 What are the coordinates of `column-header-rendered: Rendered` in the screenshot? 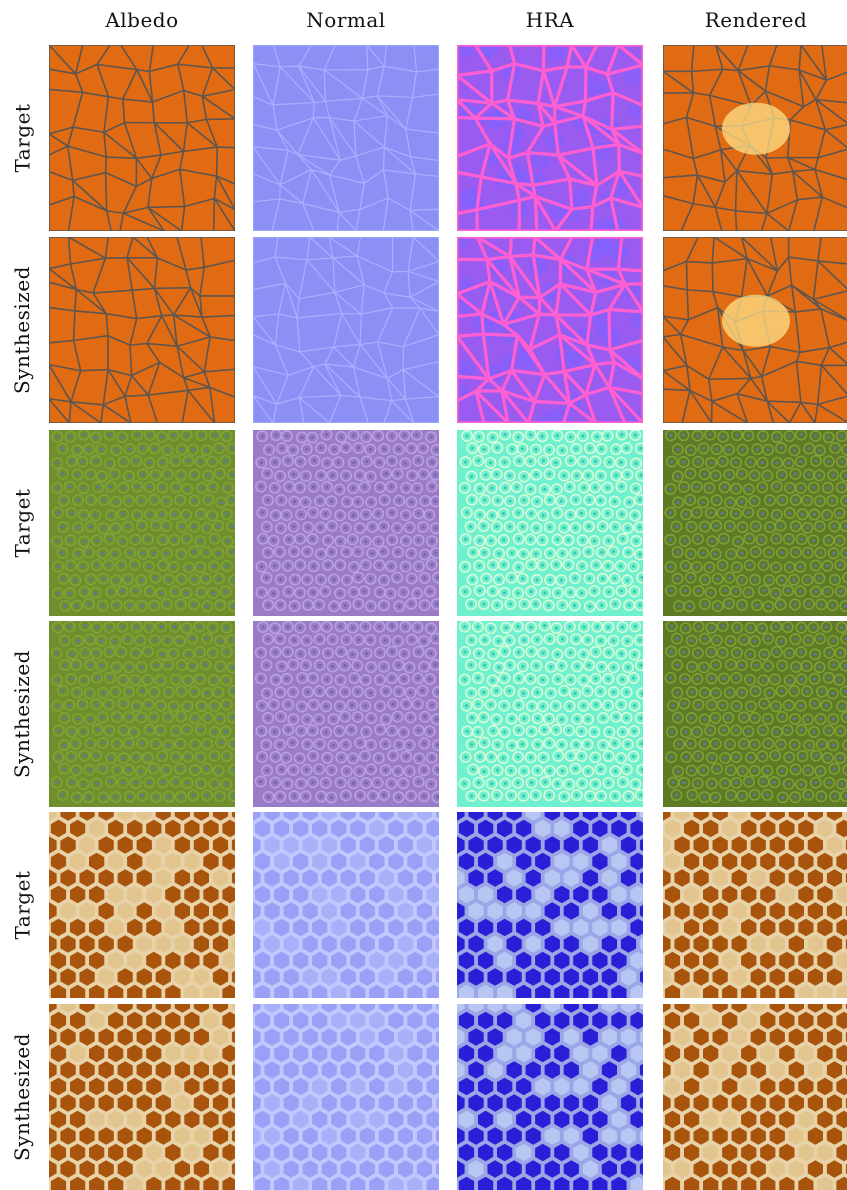 It's located at (755, 22).